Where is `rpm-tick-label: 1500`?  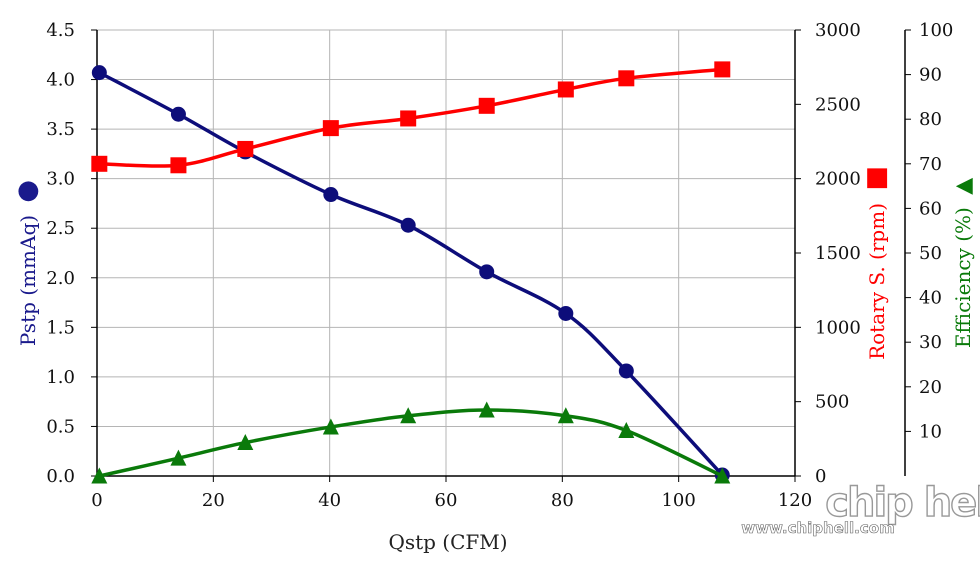
rpm-tick-label: 1500 is located at coordinates (838, 253).